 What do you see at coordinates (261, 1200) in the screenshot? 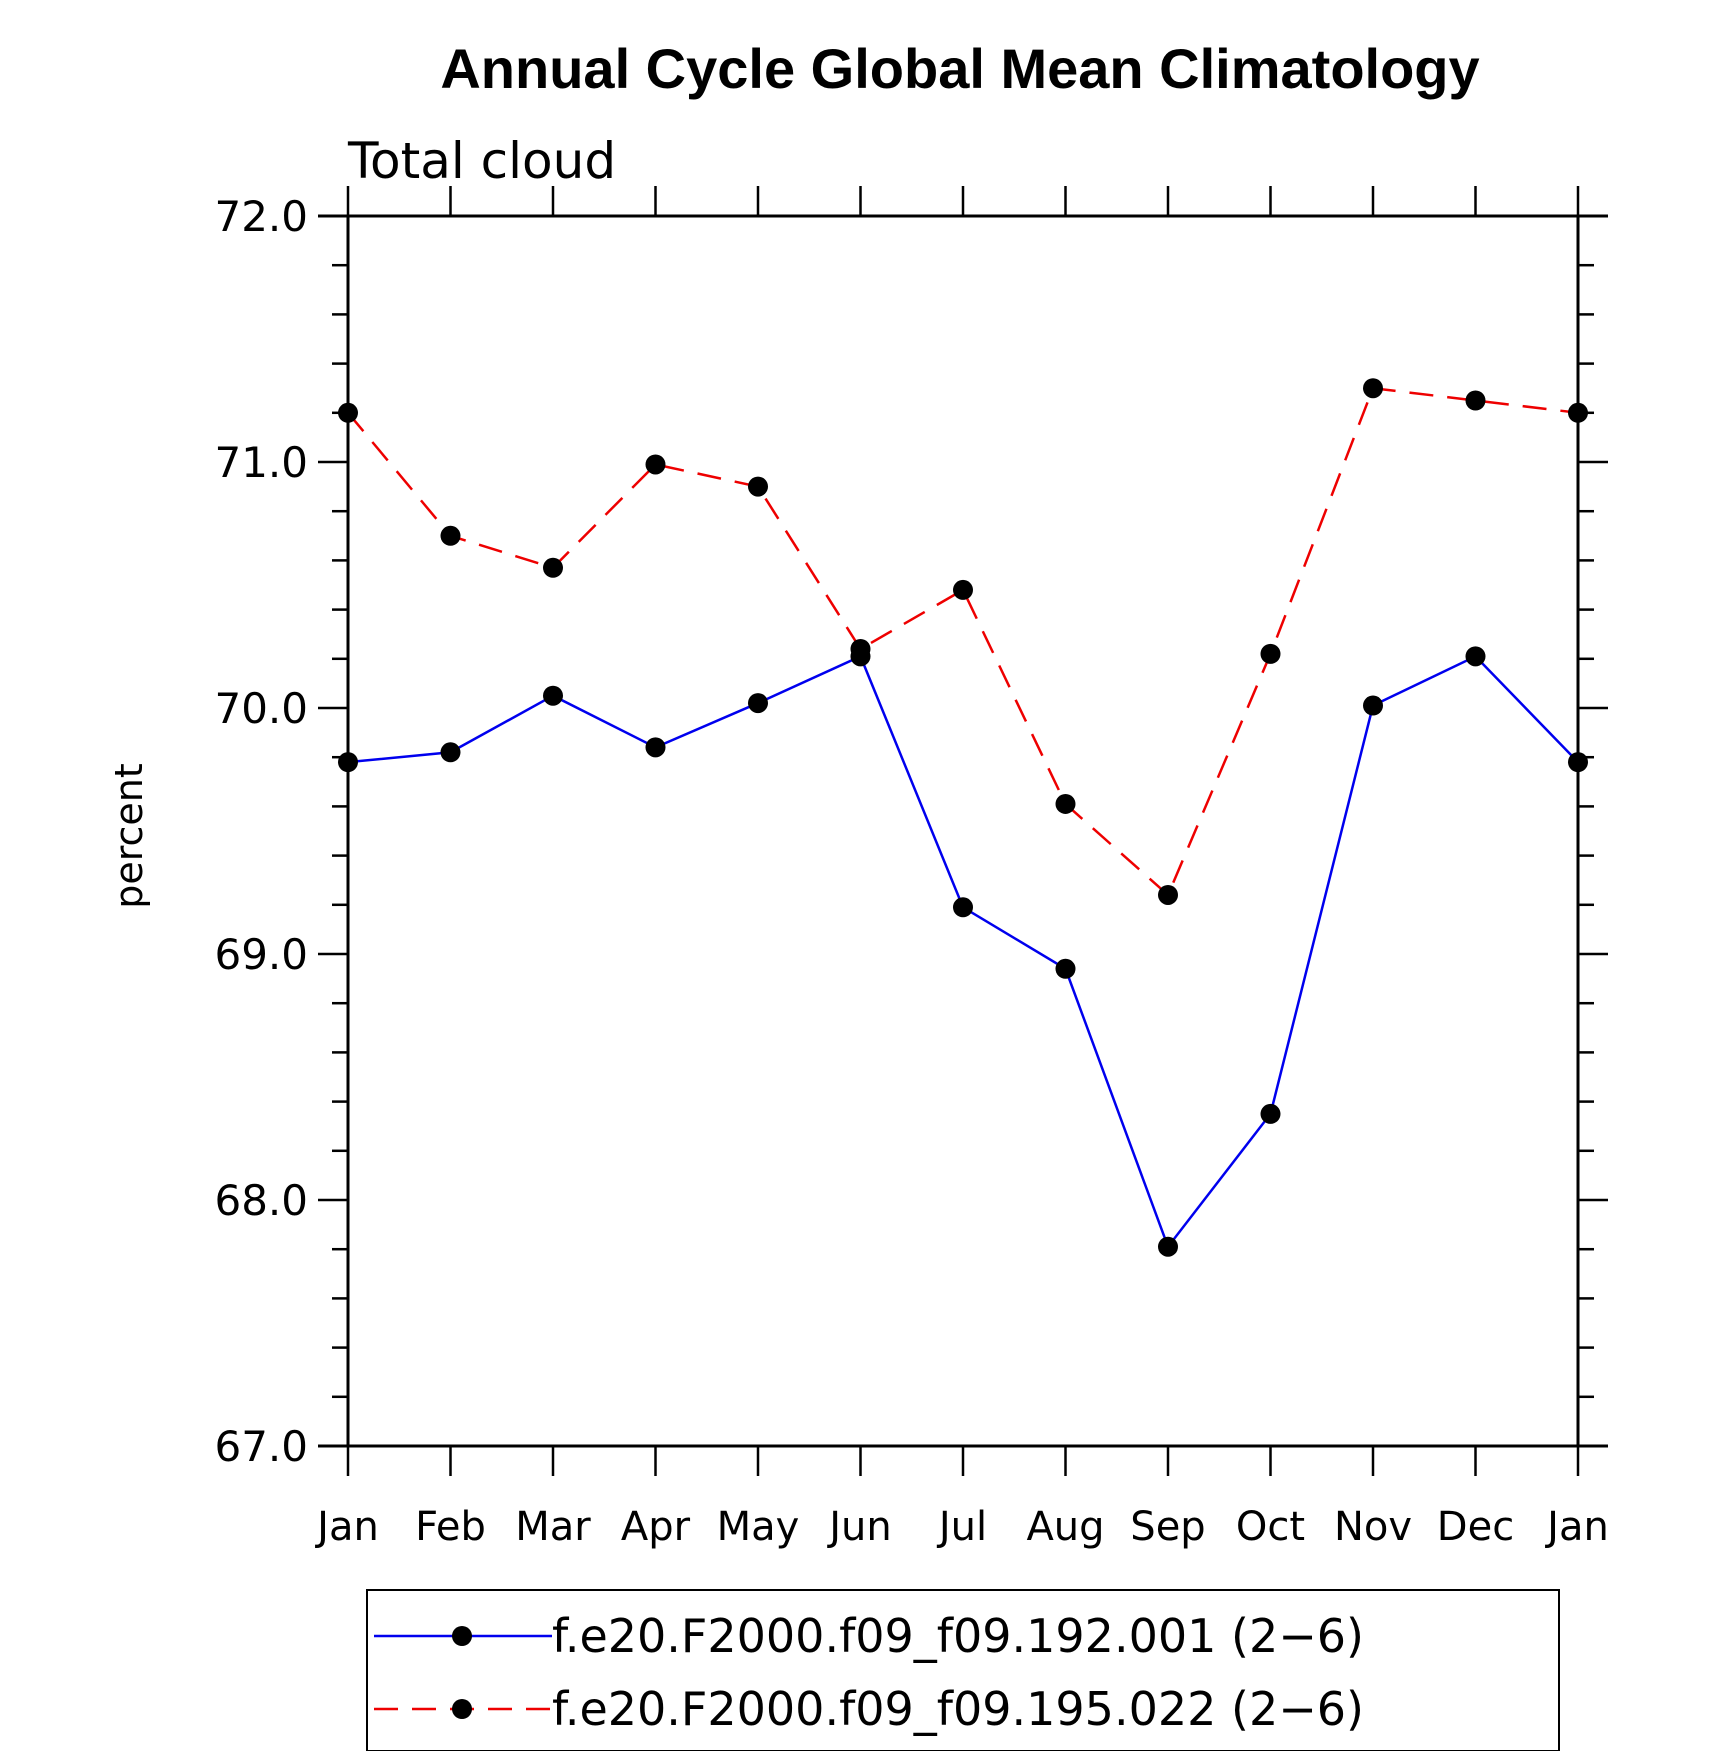
I see `y-tick-label: 68.0` at bounding box center [261, 1200].